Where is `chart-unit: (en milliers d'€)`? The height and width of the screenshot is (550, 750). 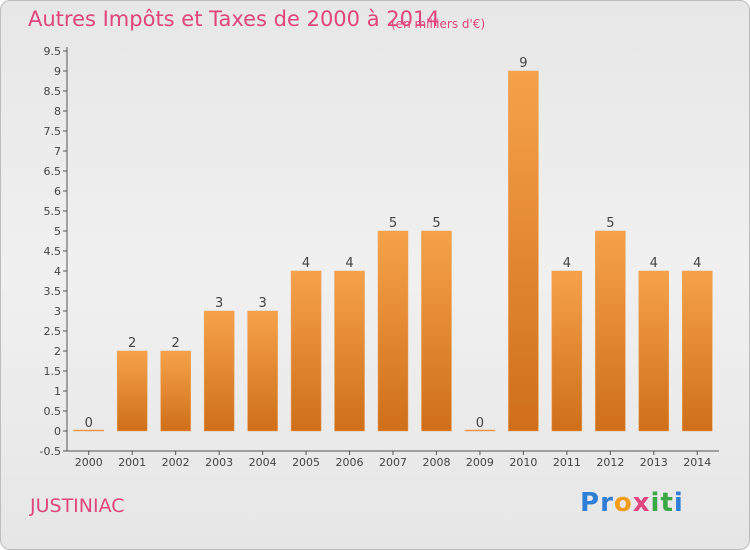 chart-unit: (en milliers d'€) is located at coordinates (438, 24).